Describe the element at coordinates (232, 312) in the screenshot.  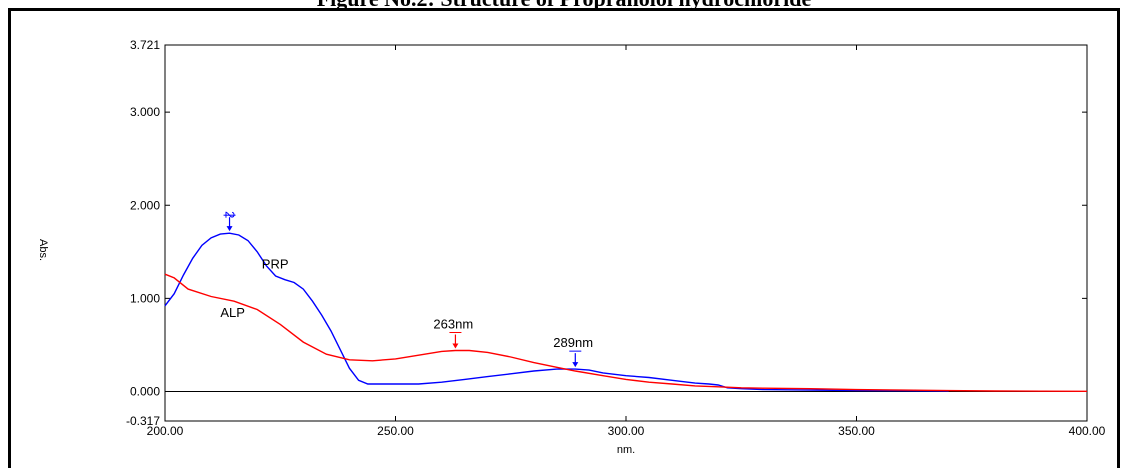
I see `curve-label-alp: ALP` at that location.